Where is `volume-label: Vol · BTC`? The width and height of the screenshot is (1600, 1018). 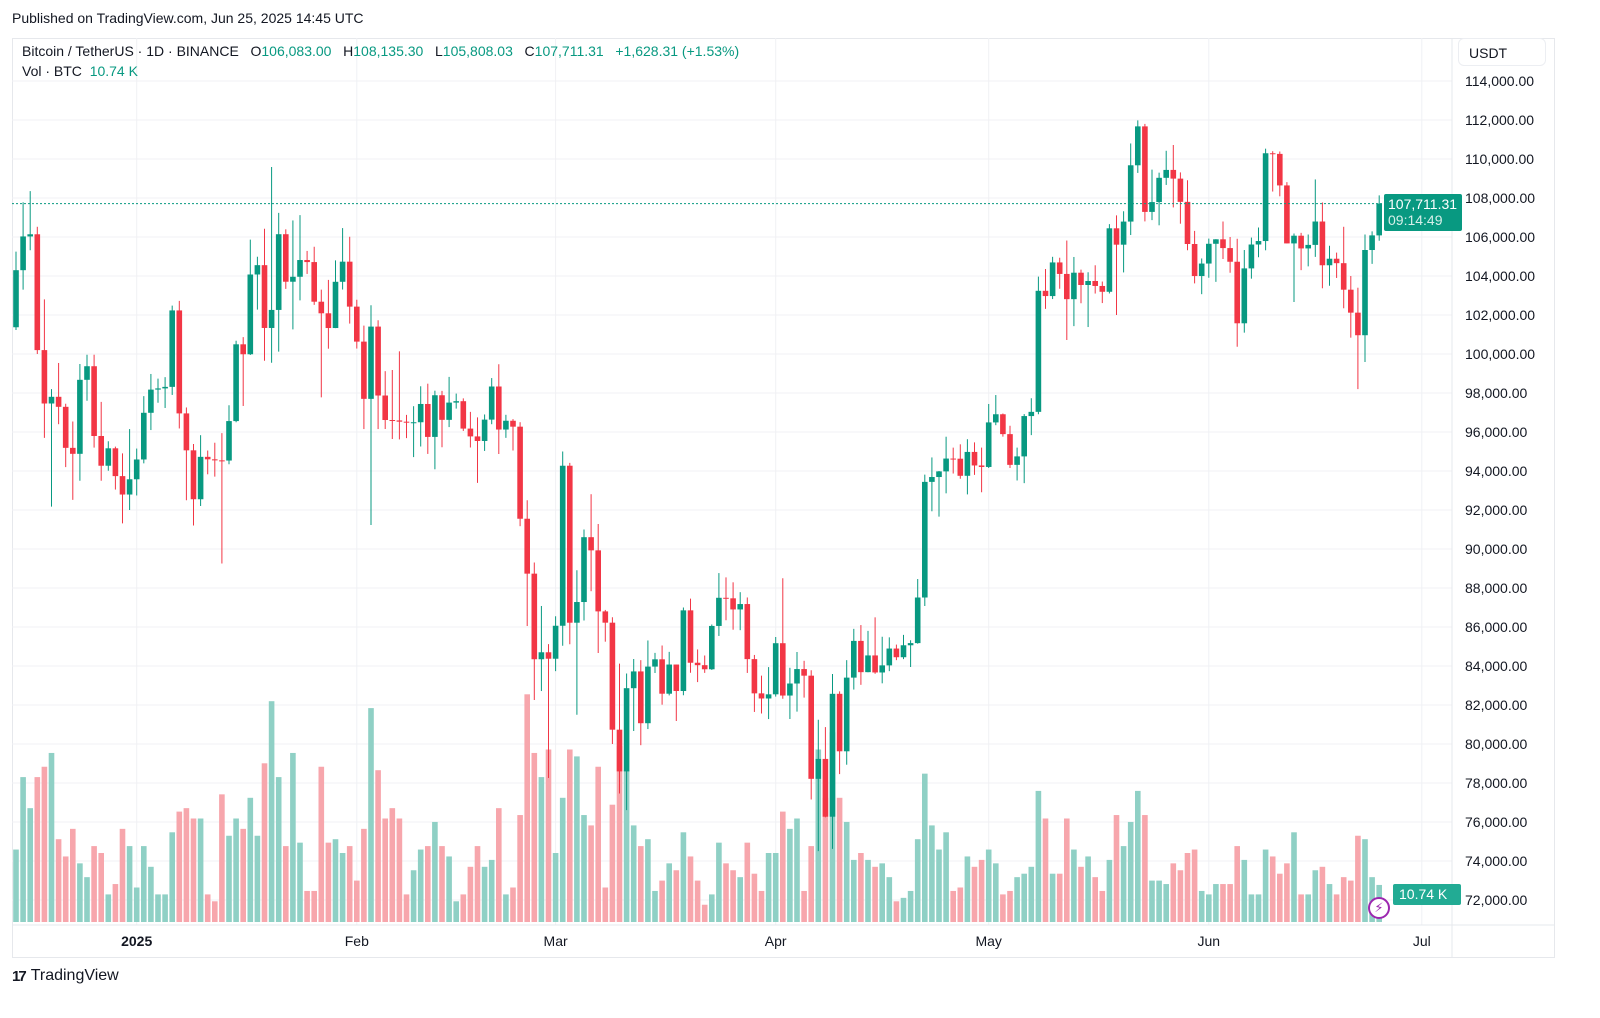 volume-label: Vol · BTC is located at coordinates (52, 71).